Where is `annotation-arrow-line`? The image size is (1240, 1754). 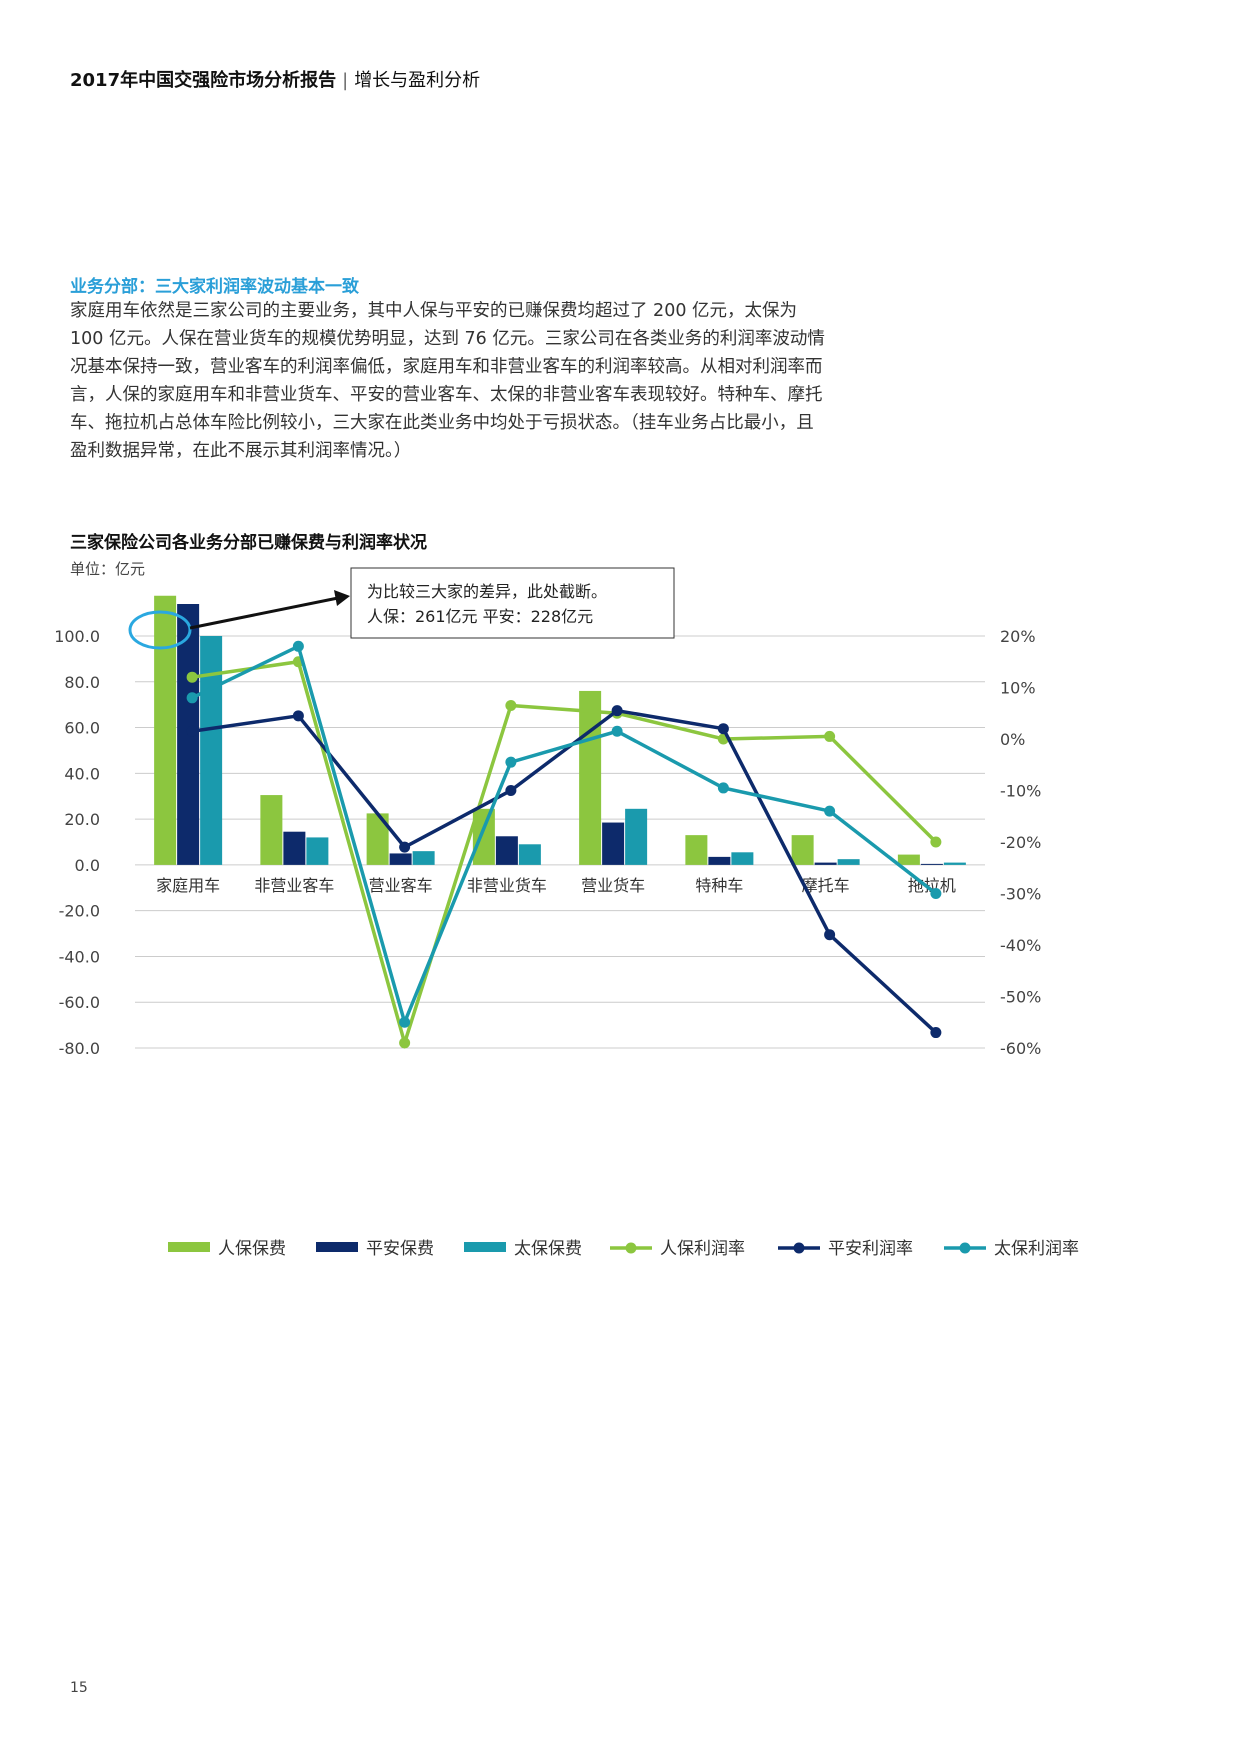
annotation-arrow-line is located at coordinates (264, 613).